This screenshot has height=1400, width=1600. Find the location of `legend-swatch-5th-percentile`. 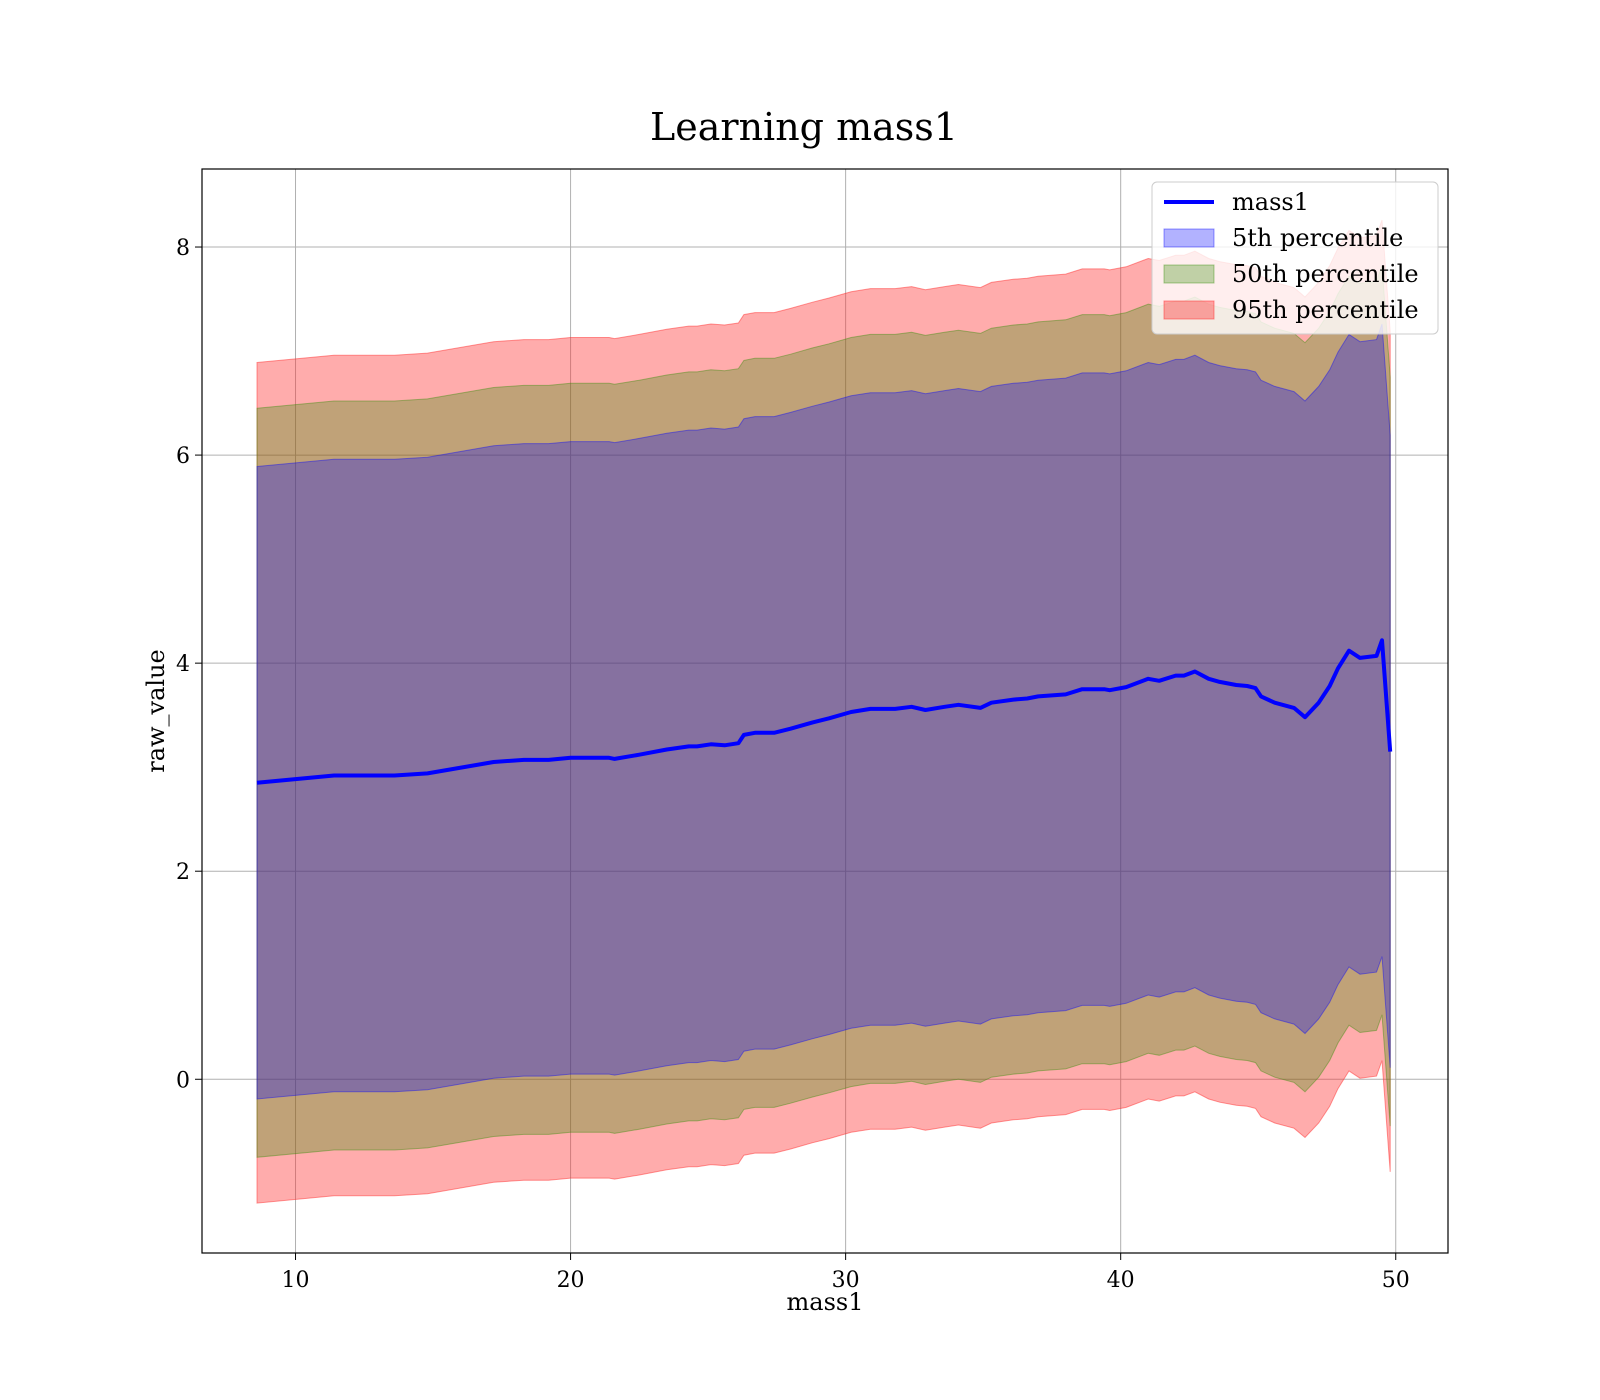

legend-swatch-5th-percentile is located at coordinates (1189, 238).